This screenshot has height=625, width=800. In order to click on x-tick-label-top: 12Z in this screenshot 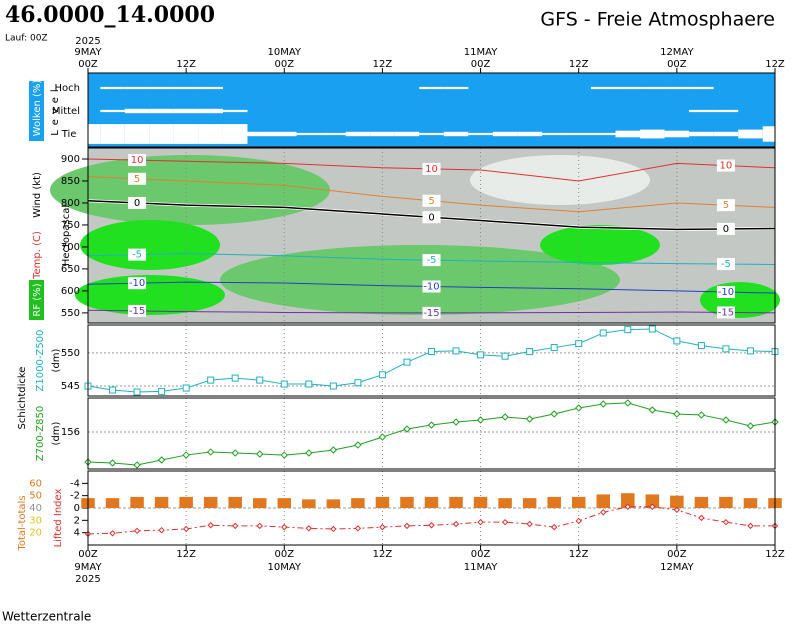, I will do `click(775, 64)`.